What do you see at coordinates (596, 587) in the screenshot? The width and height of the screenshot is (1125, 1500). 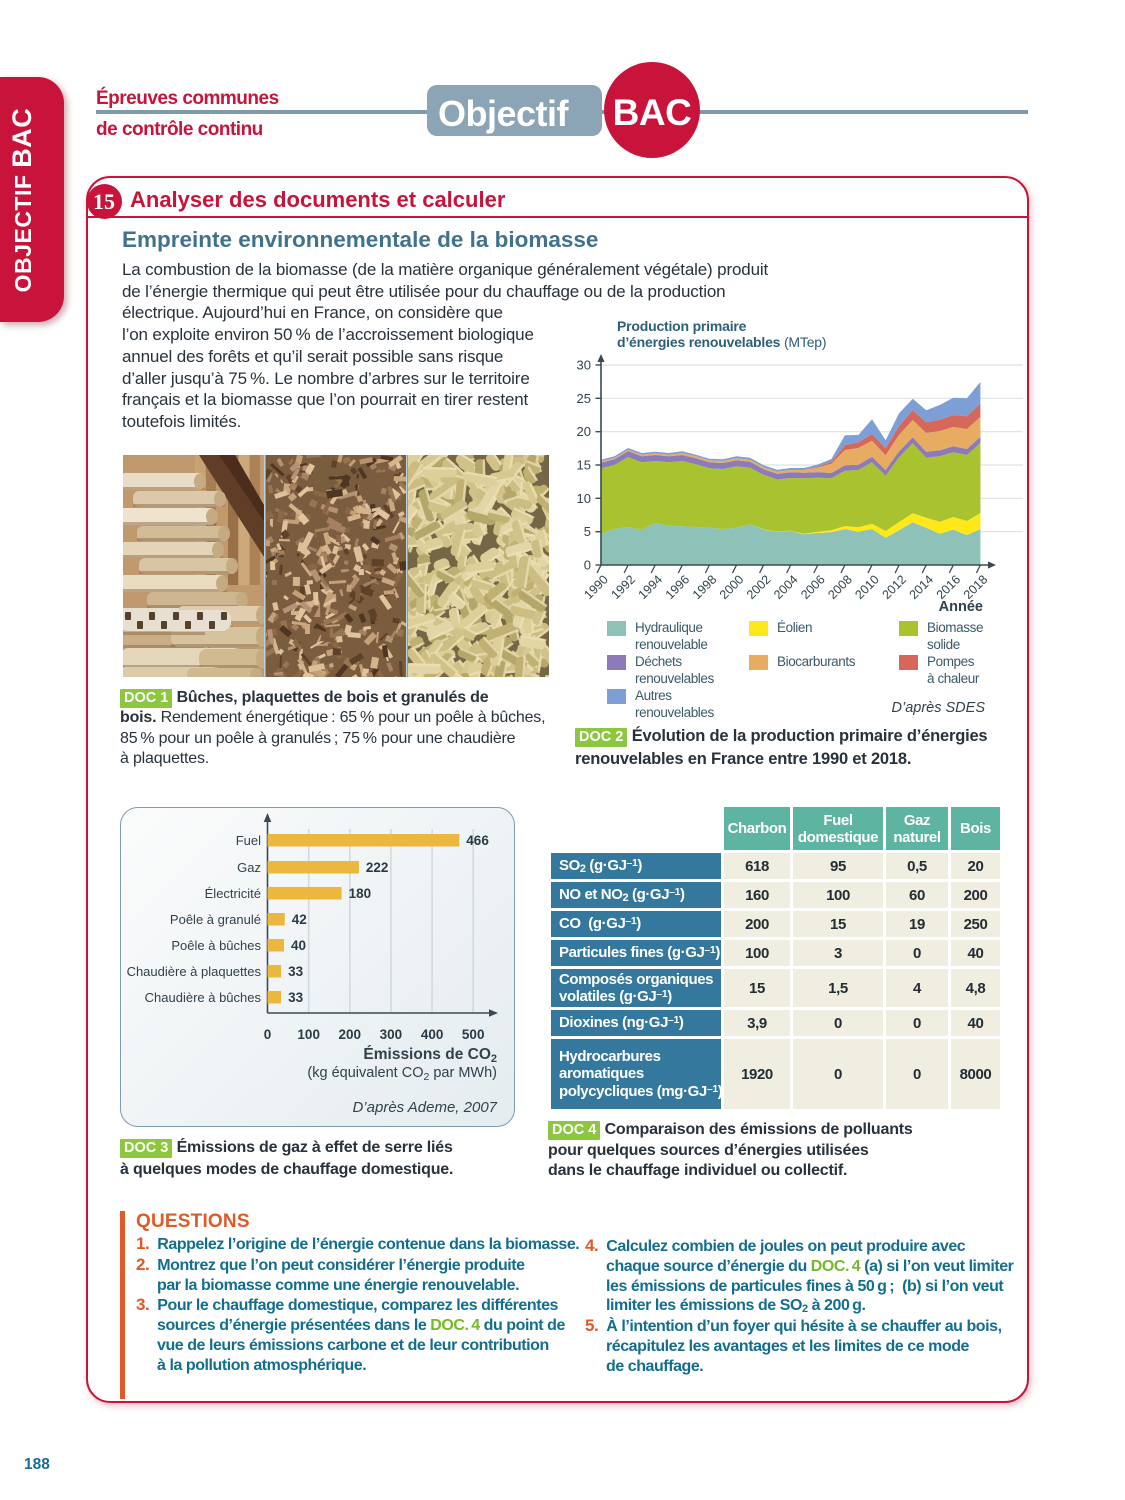 I see `svg-text: 1990` at bounding box center [596, 587].